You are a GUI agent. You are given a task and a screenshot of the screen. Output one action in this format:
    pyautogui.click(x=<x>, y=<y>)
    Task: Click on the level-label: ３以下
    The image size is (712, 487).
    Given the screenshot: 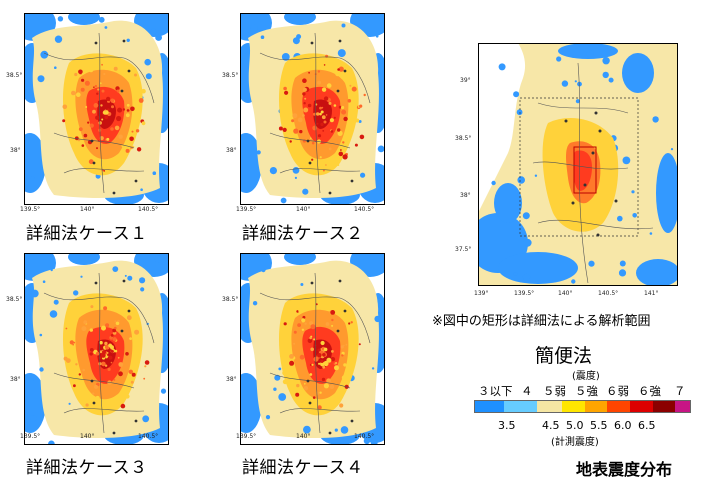 What is the action you would take?
    pyautogui.click(x=495, y=391)
    